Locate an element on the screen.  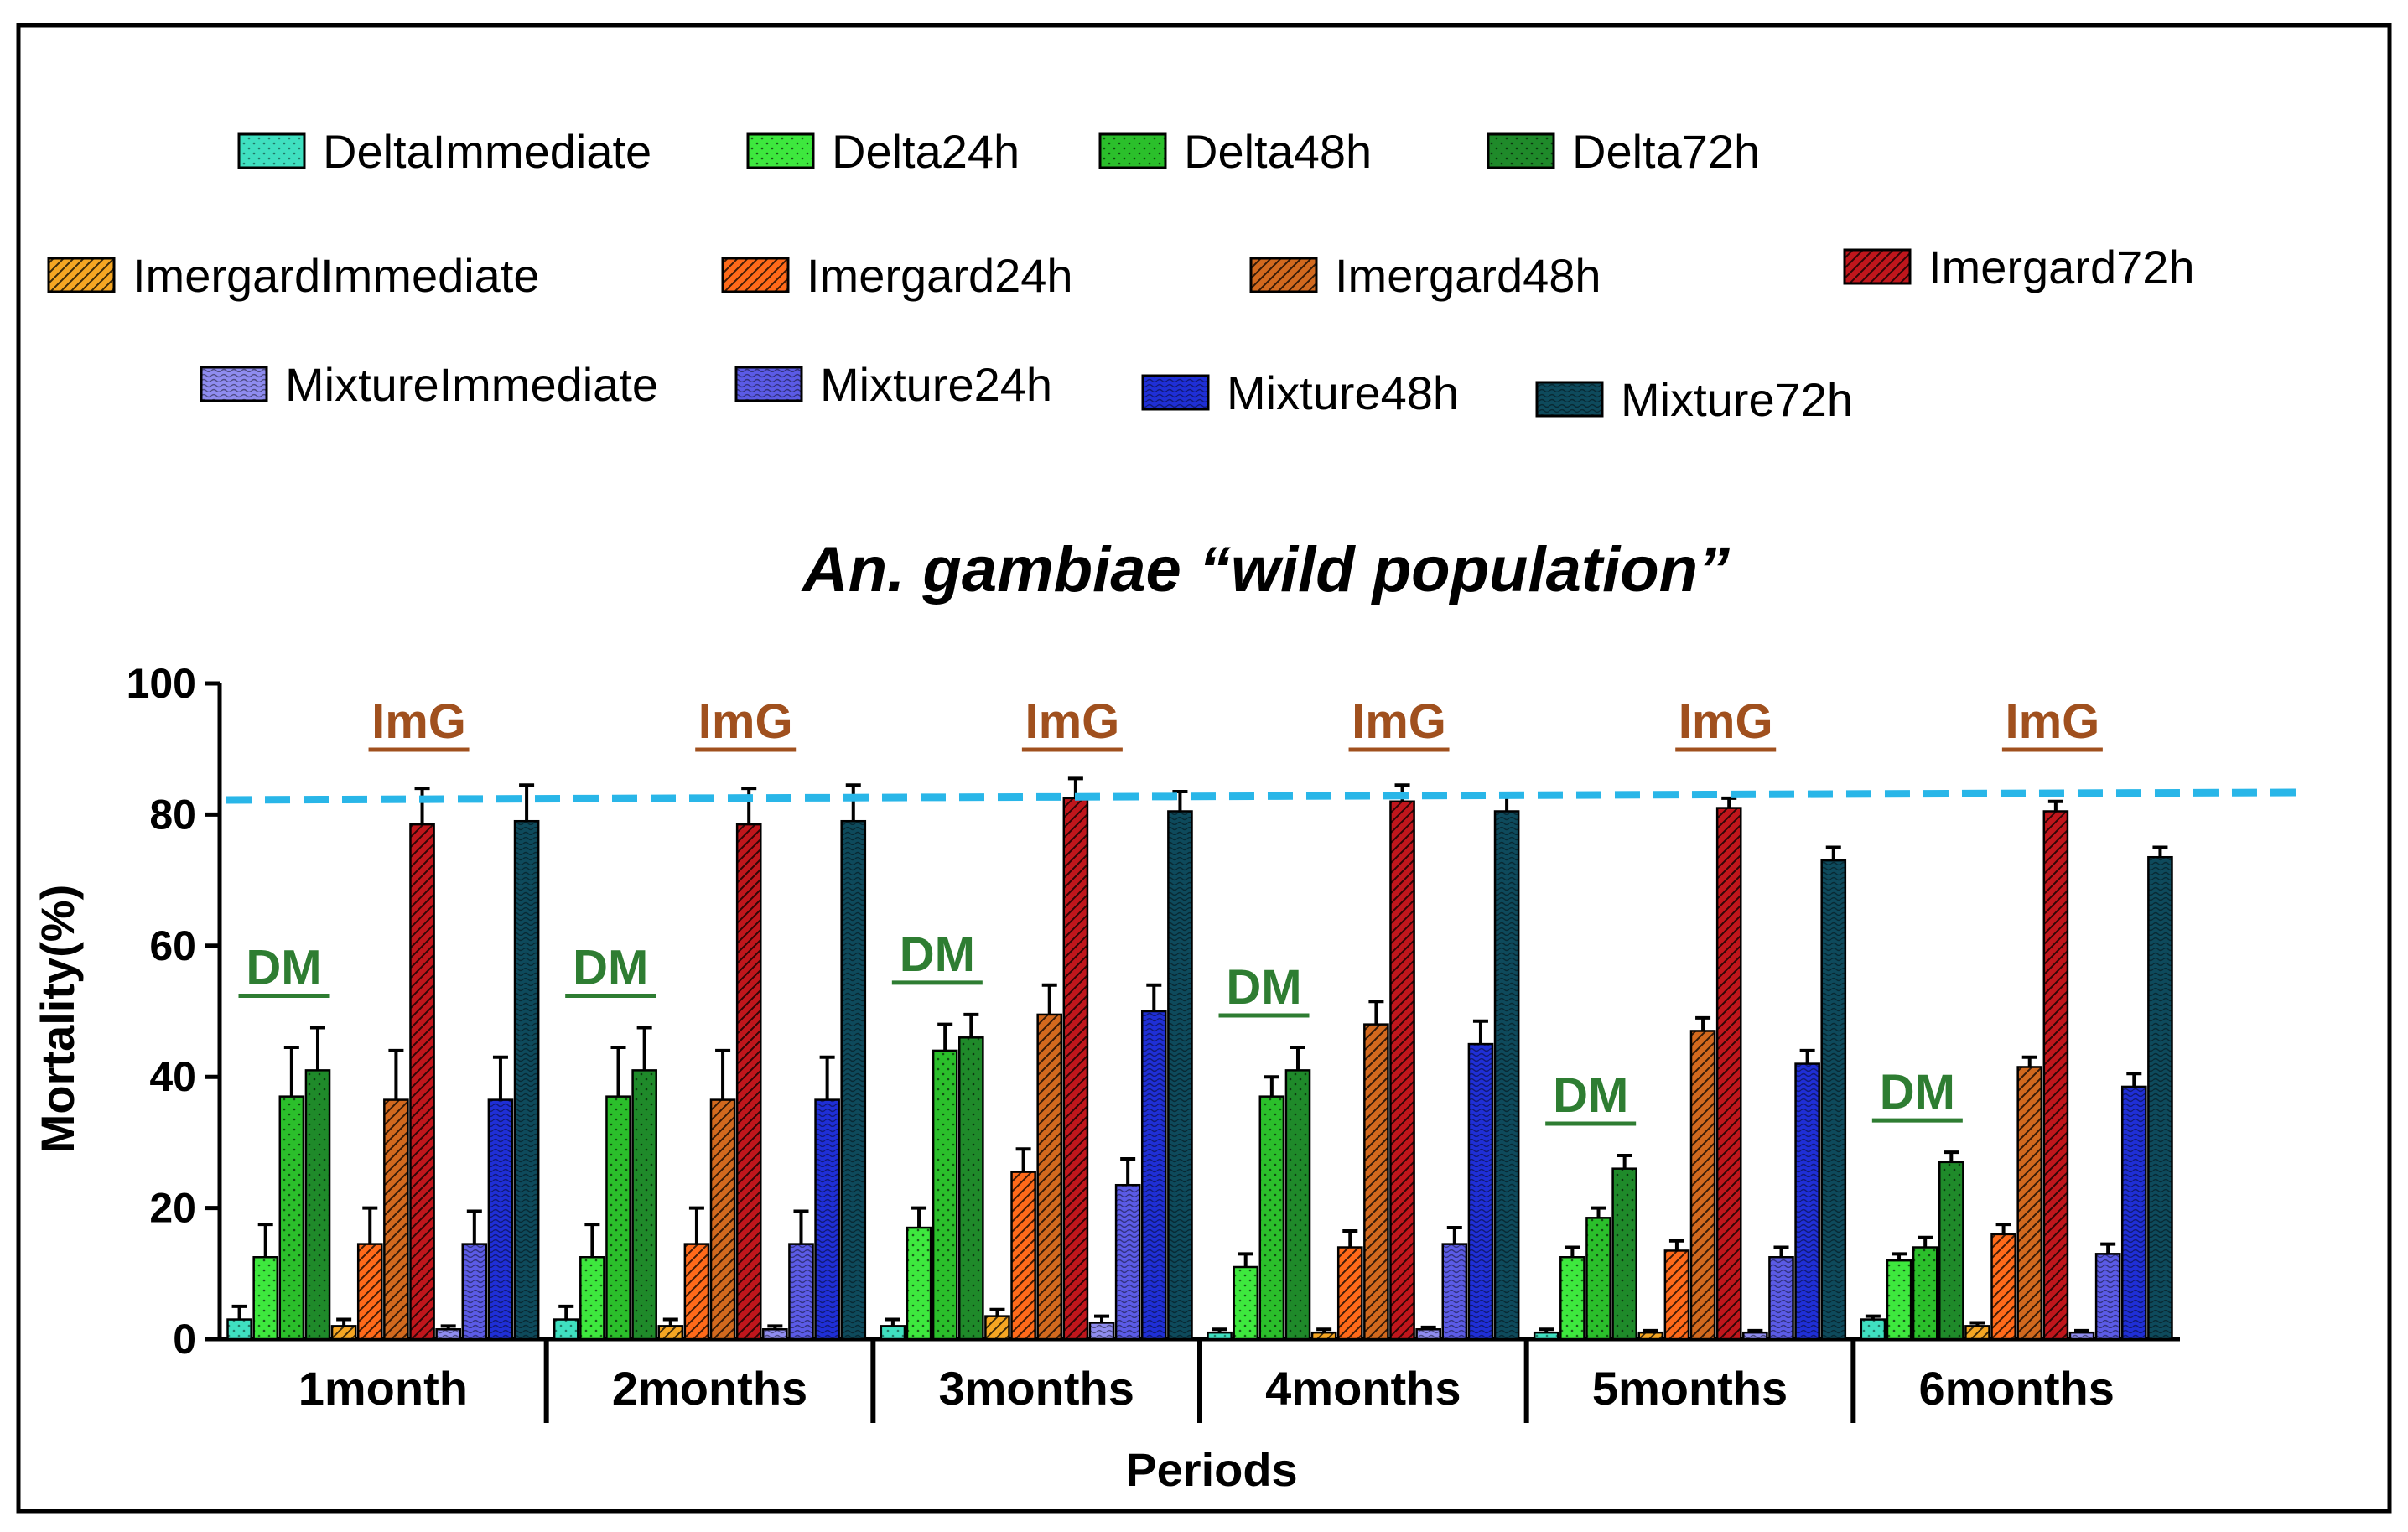
legend-label: Mixture48h is located at coordinates (1343, 392).